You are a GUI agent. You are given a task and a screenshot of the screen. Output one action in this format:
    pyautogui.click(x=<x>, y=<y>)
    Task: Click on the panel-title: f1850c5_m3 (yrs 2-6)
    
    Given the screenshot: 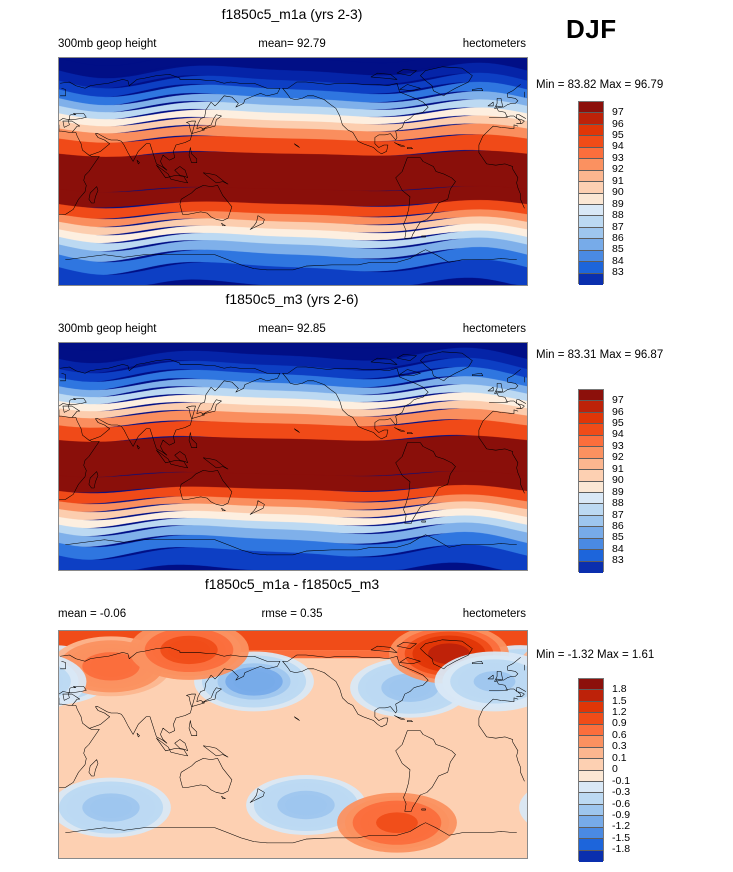 What is the action you would take?
    pyautogui.click(x=292, y=299)
    